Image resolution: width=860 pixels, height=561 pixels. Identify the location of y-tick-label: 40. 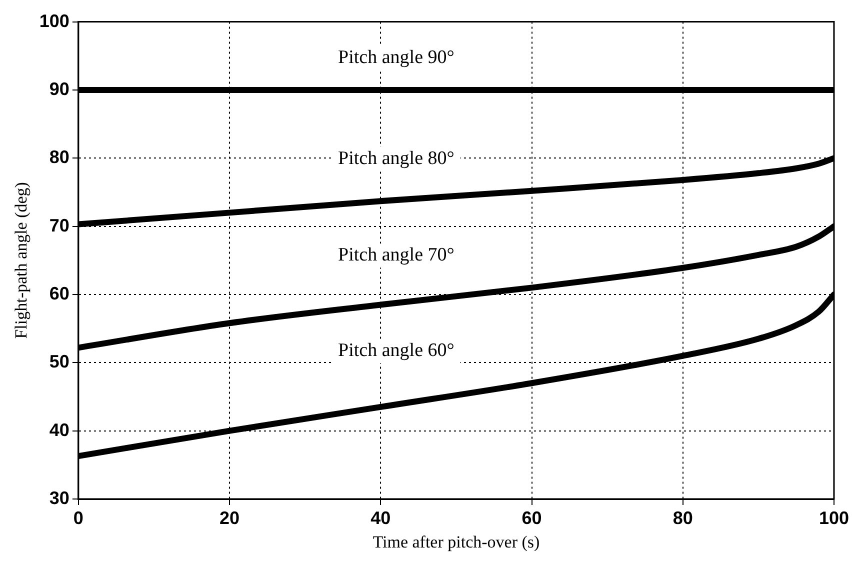
(59, 430).